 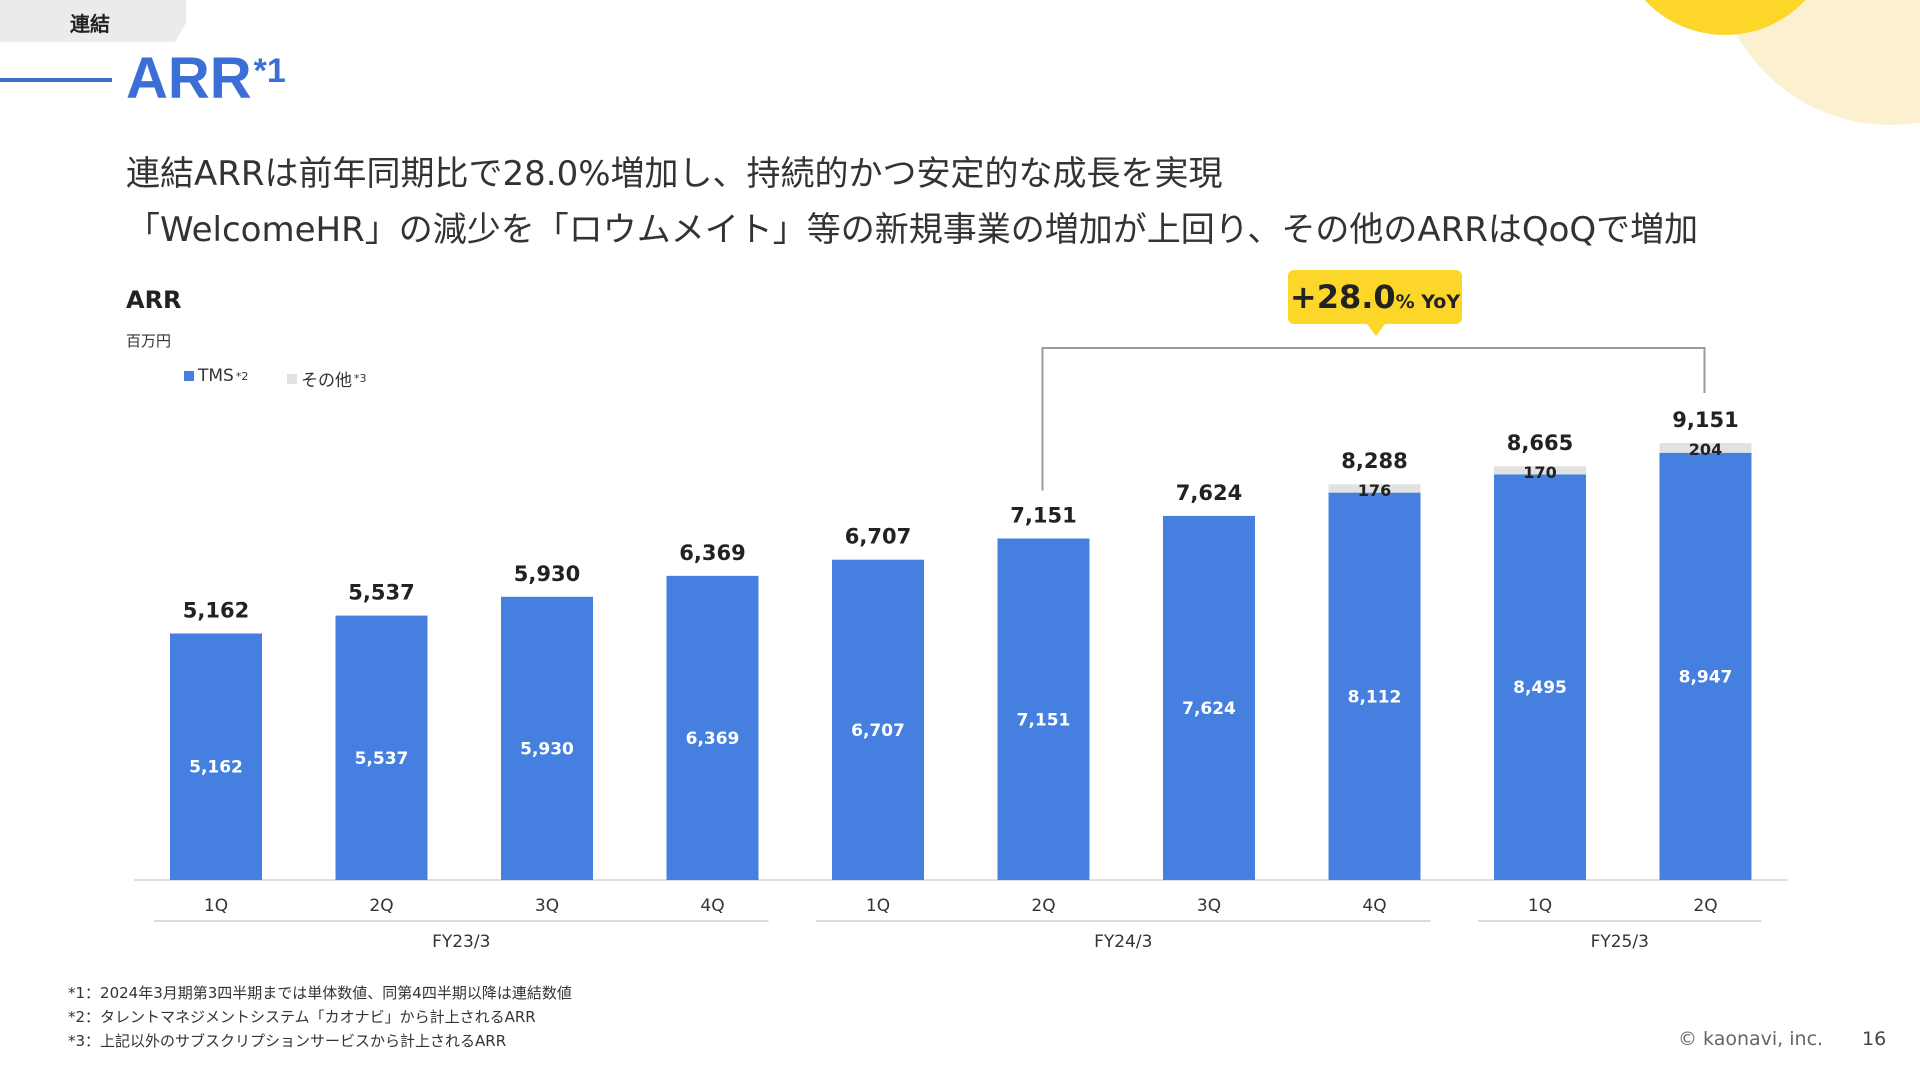 I want to click on bar-tms-label: 5,162, so click(x=216, y=768).